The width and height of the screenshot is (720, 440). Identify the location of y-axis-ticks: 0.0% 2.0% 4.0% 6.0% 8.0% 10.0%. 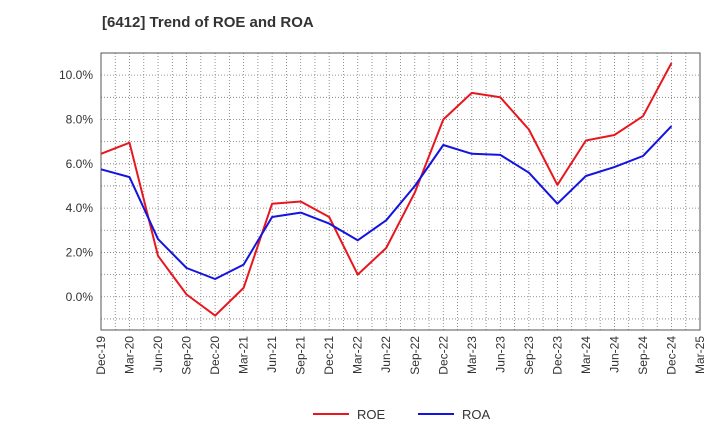
(76, 186).